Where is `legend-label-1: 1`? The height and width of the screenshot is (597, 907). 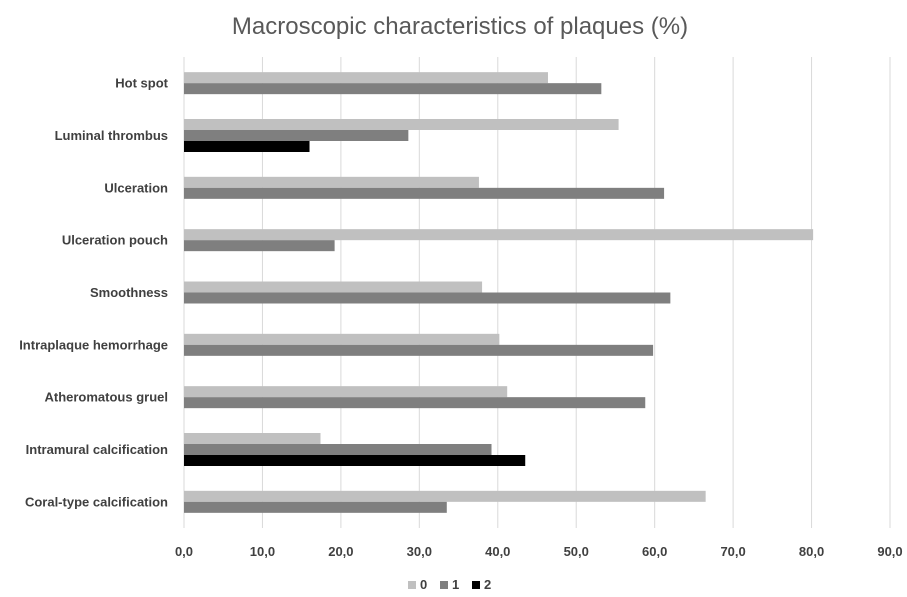 legend-label-1: 1 is located at coordinates (455, 584).